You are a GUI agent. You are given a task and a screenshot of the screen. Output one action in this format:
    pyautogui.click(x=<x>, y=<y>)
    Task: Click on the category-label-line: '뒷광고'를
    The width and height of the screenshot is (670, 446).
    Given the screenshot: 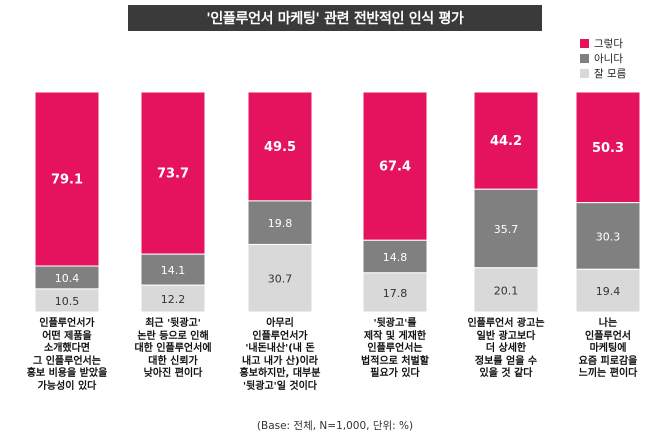 What is the action you would take?
    pyautogui.click(x=395, y=323)
    